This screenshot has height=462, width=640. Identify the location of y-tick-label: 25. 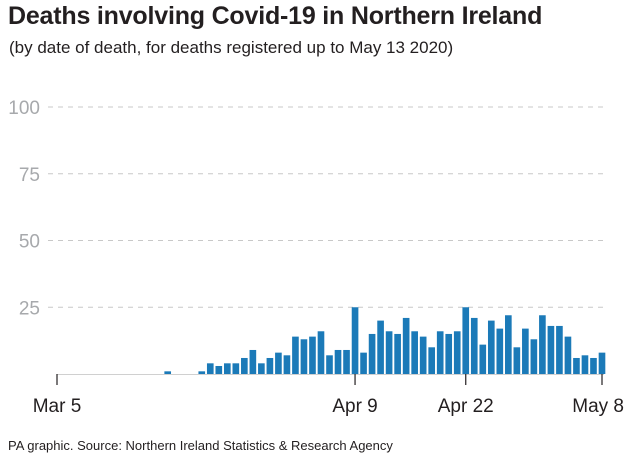
(29, 308).